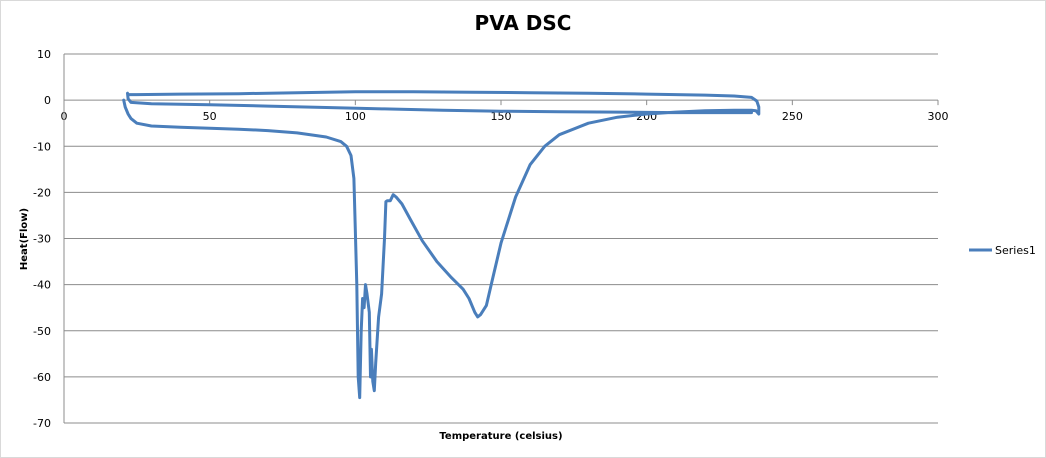 This screenshot has height=458, width=1046. I want to click on y-tick-label: -40, so click(42, 285).